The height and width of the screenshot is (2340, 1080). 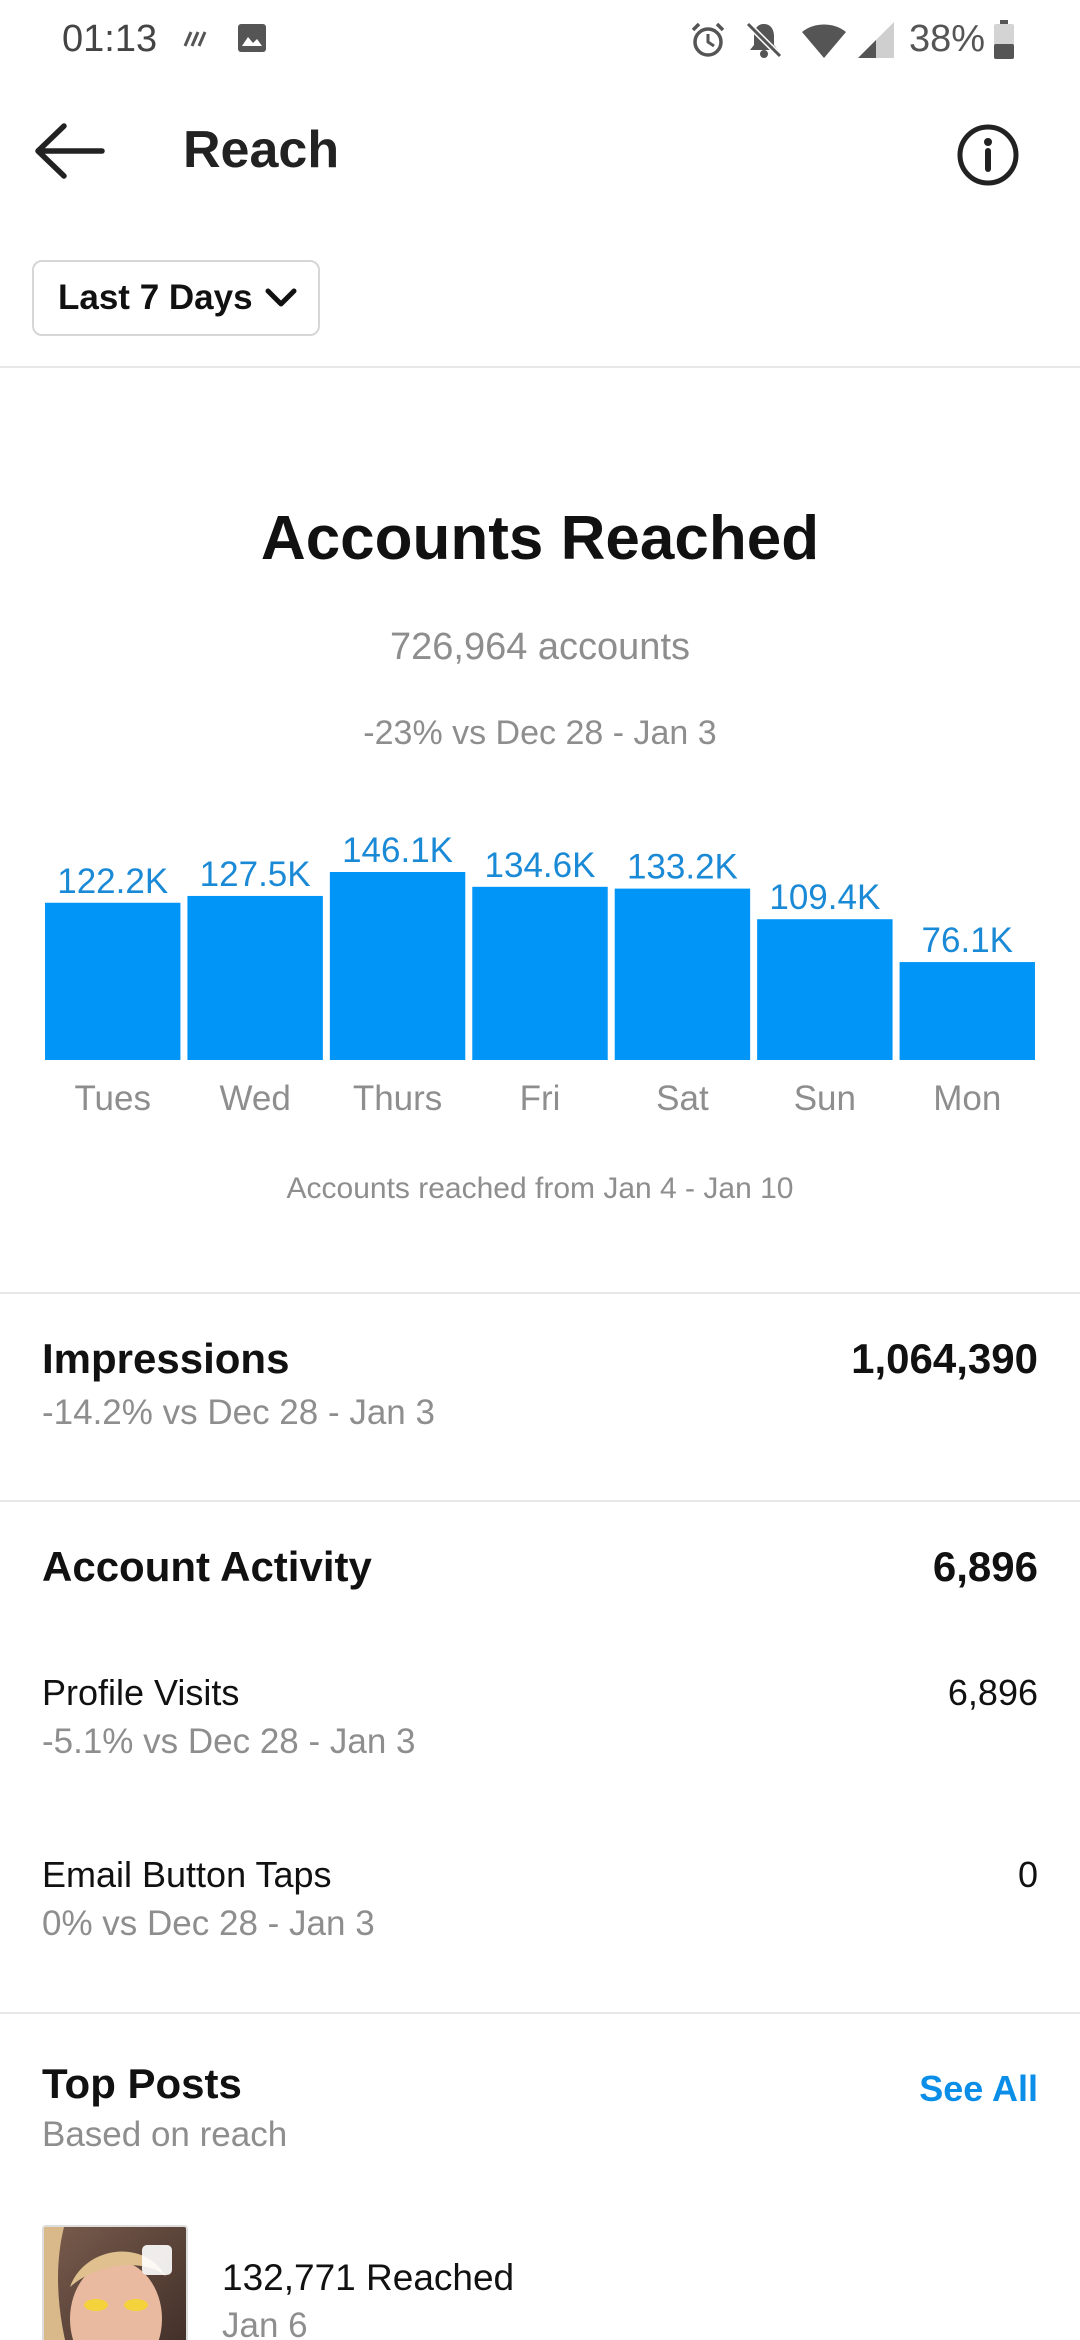 What do you see at coordinates (540, 1098) in the screenshot?
I see `chart-x-tick-label: Fri` at bounding box center [540, 1098].